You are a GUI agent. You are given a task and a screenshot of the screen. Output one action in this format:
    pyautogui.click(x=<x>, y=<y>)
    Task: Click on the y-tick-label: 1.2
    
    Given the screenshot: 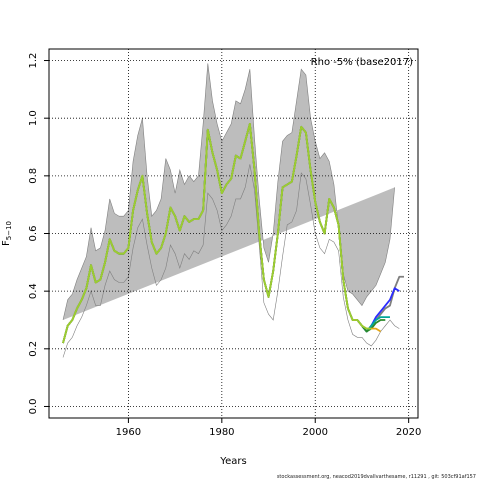 What is the action you would take?
    pyautogui.click(x=33, y=61)
    